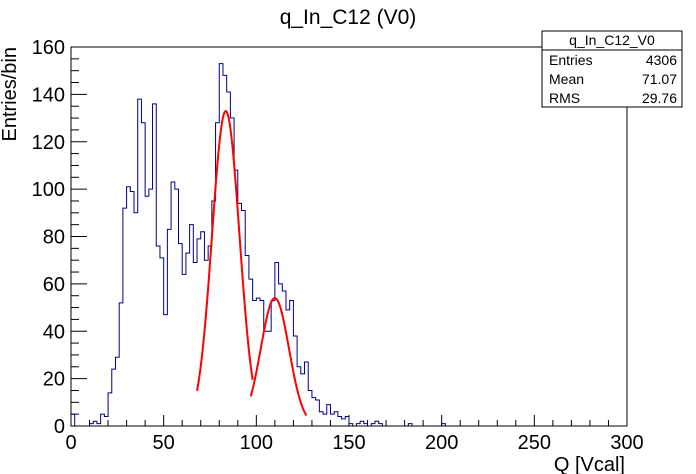  I want to click on x-tick-label: 100, so click(256, 443).